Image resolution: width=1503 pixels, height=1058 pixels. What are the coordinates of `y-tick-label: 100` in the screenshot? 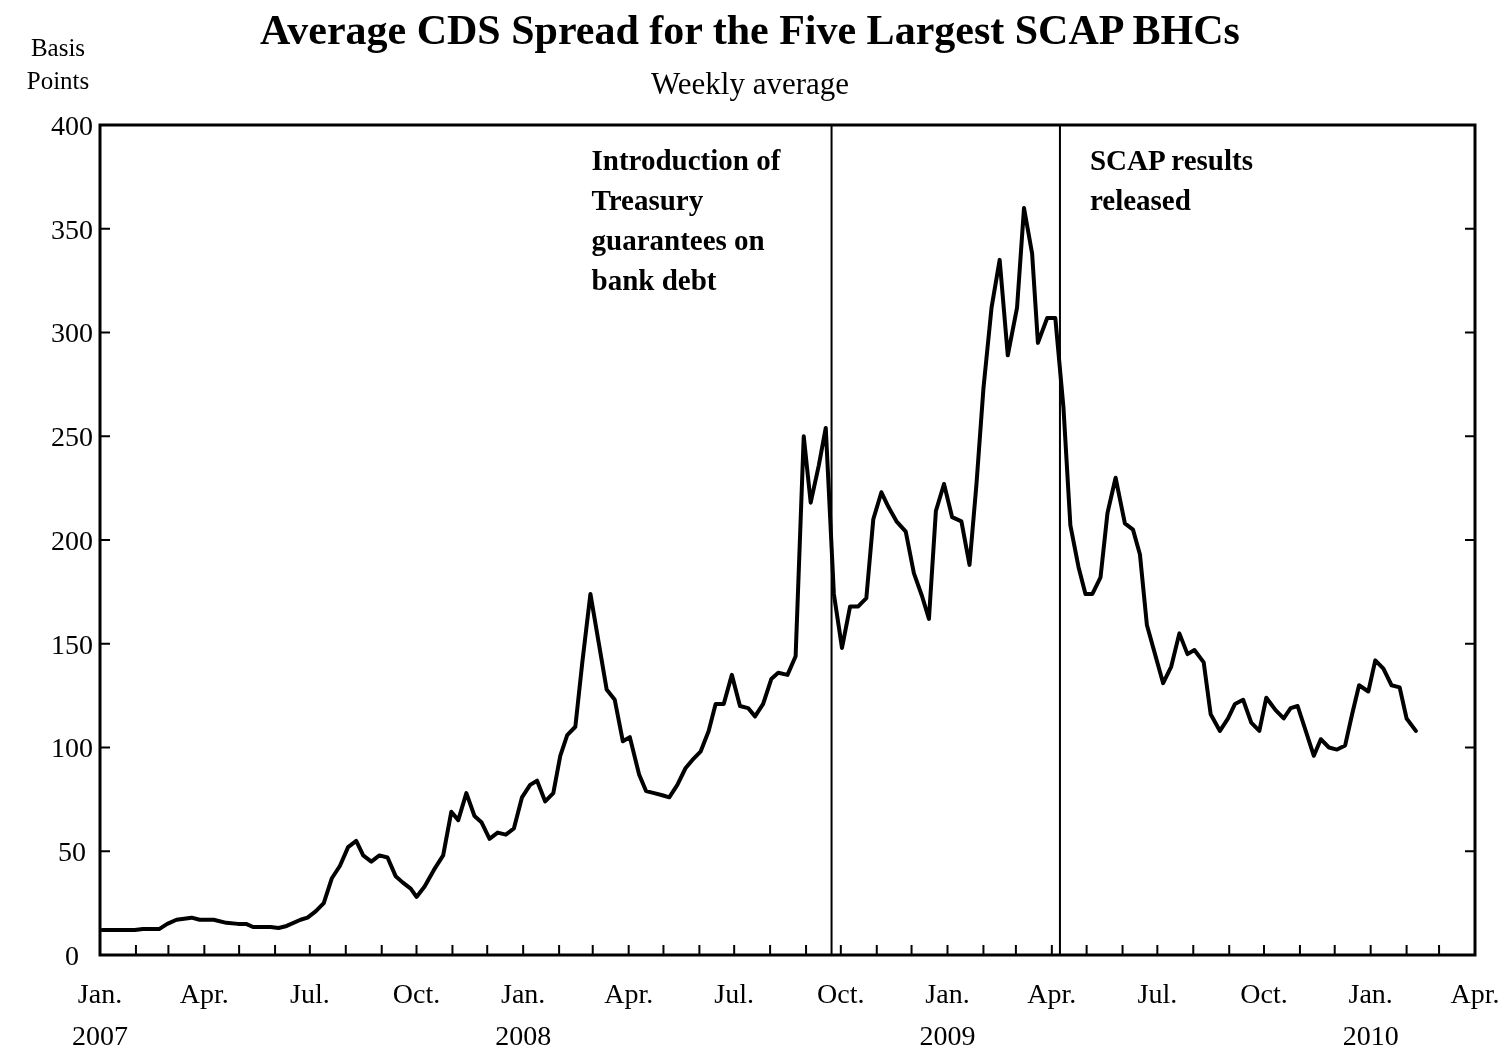 It's located at (72, 748).